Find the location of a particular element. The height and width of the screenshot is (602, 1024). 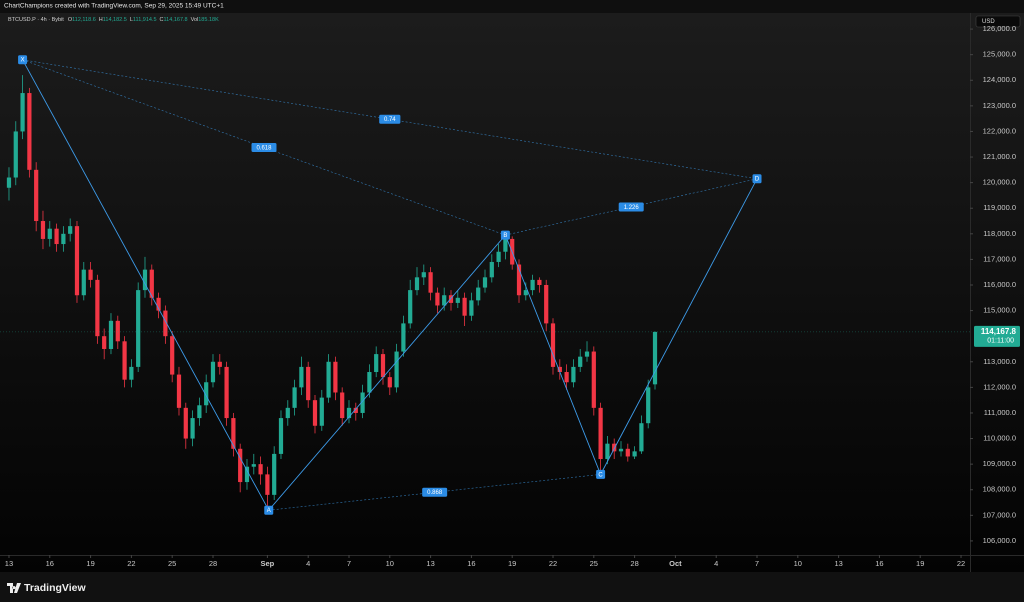

y-tick-label: 125,000.0 is located at coordinates (999, 54).